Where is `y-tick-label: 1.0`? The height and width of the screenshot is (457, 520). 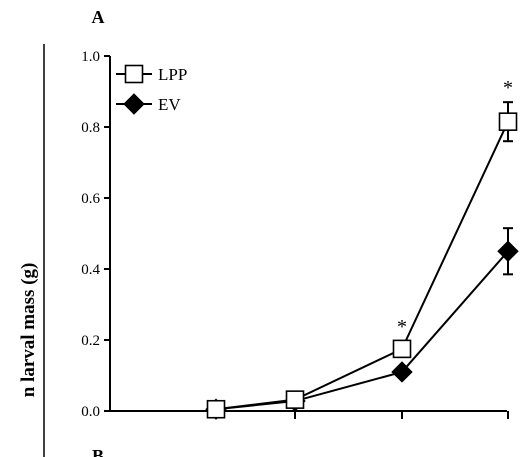 y-tick-label: 1.0 is located at coordinates (90, 57).